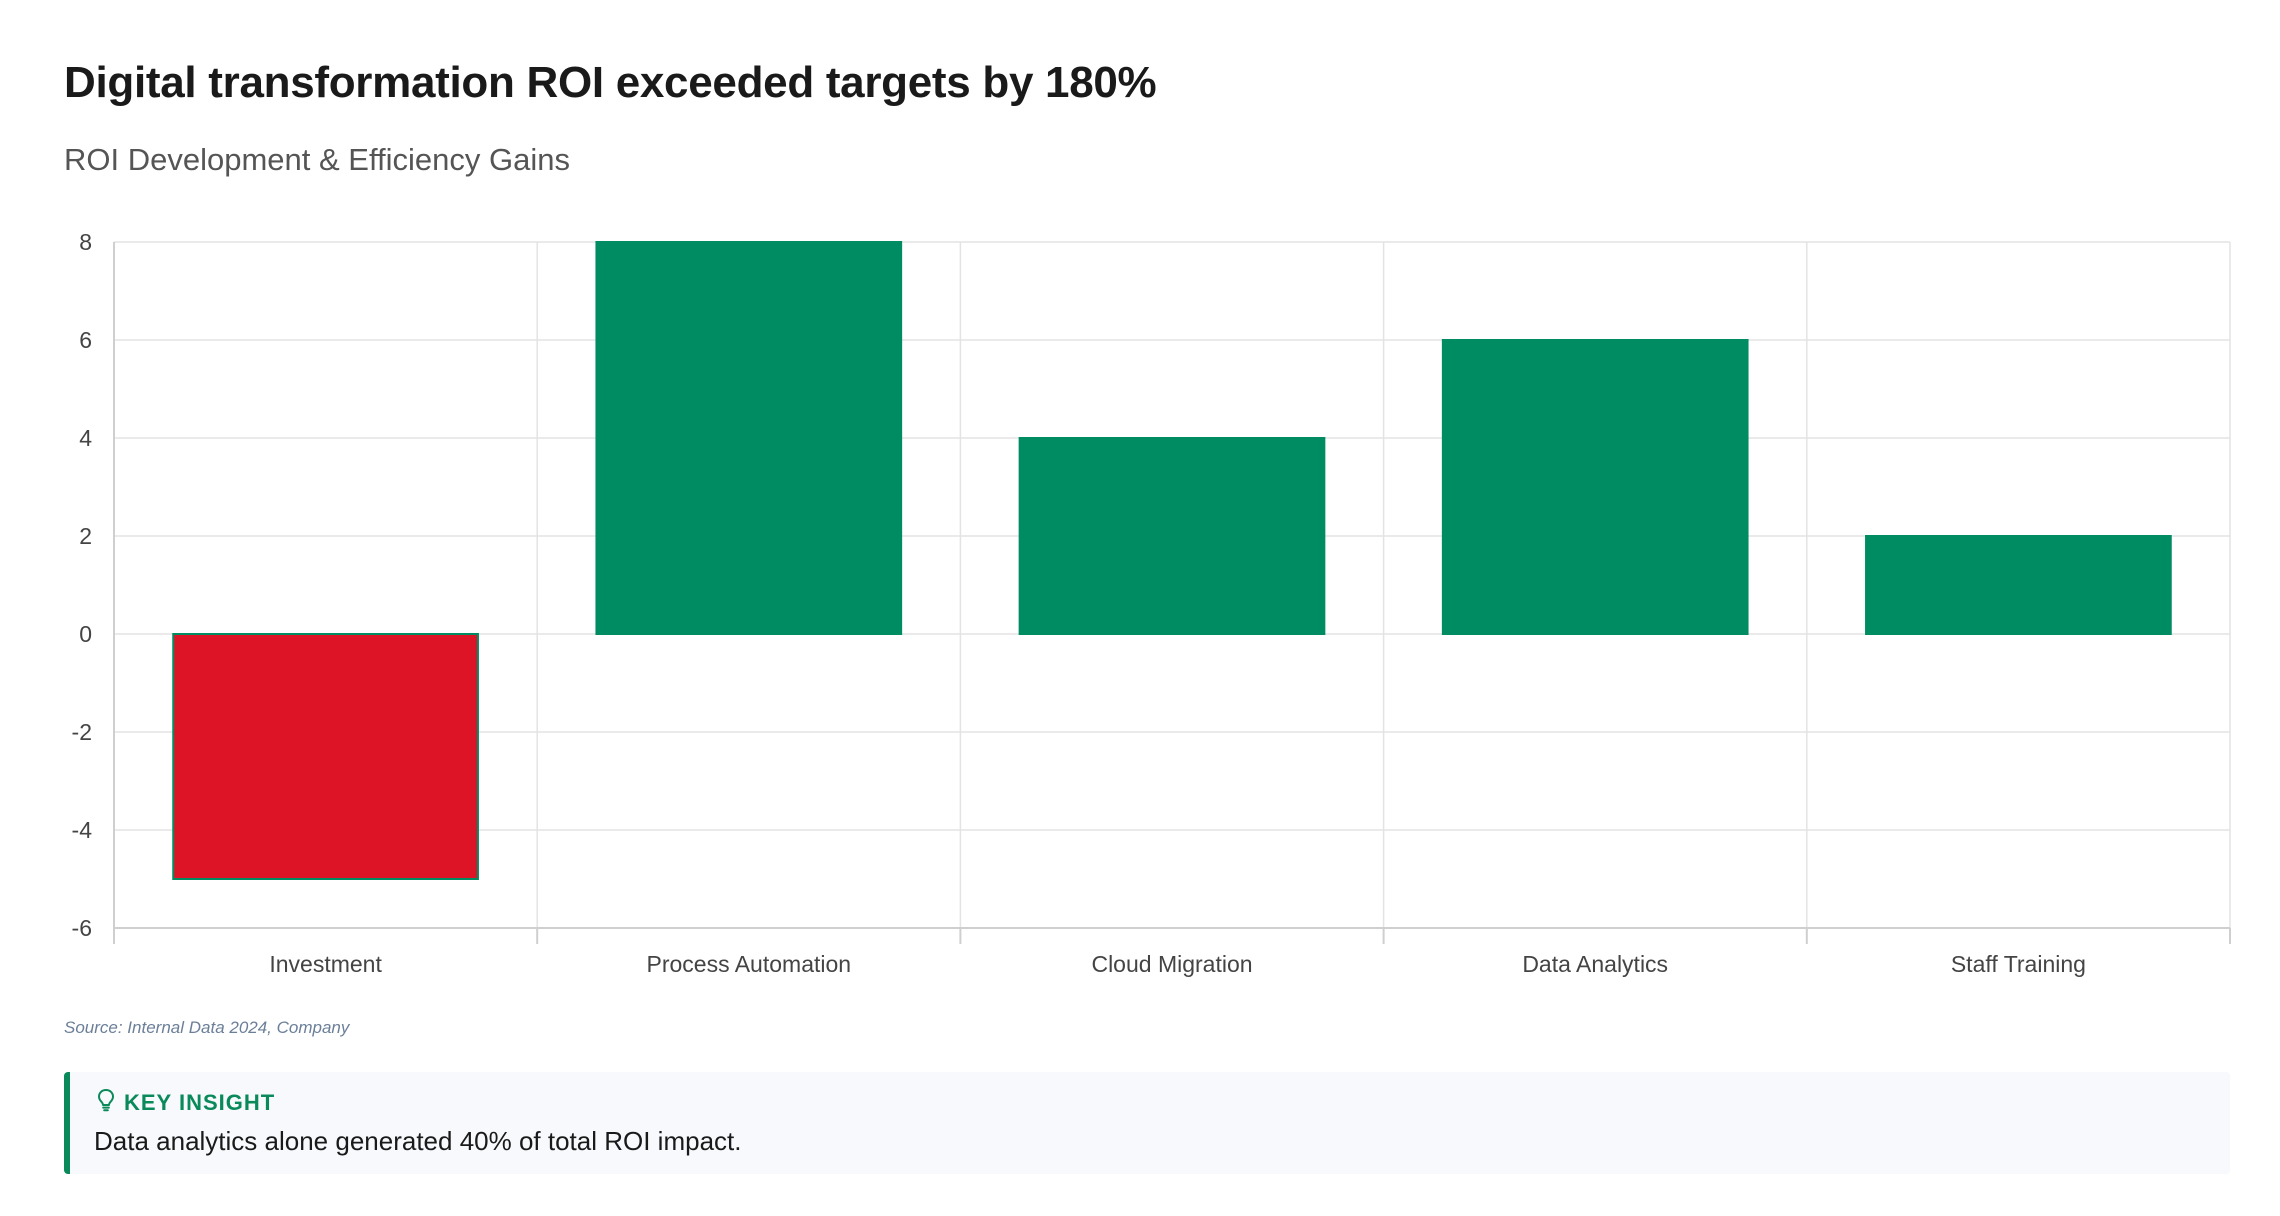 The image size is (2280, 1216). What do you see at coordinates (85, 340) in the screenshot?
I see `y-tick-label: 6` at bounding box center [85, 340].